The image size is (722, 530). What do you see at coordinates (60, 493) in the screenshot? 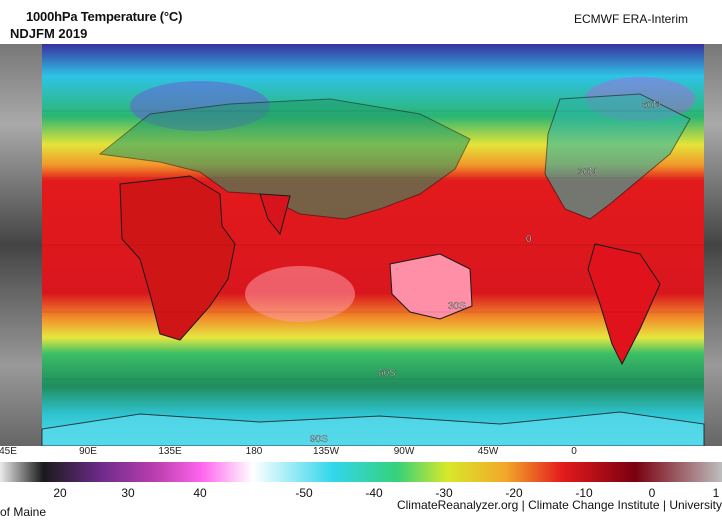
I see `colorbar-label-20: 20` at bounding box center [60, 493].